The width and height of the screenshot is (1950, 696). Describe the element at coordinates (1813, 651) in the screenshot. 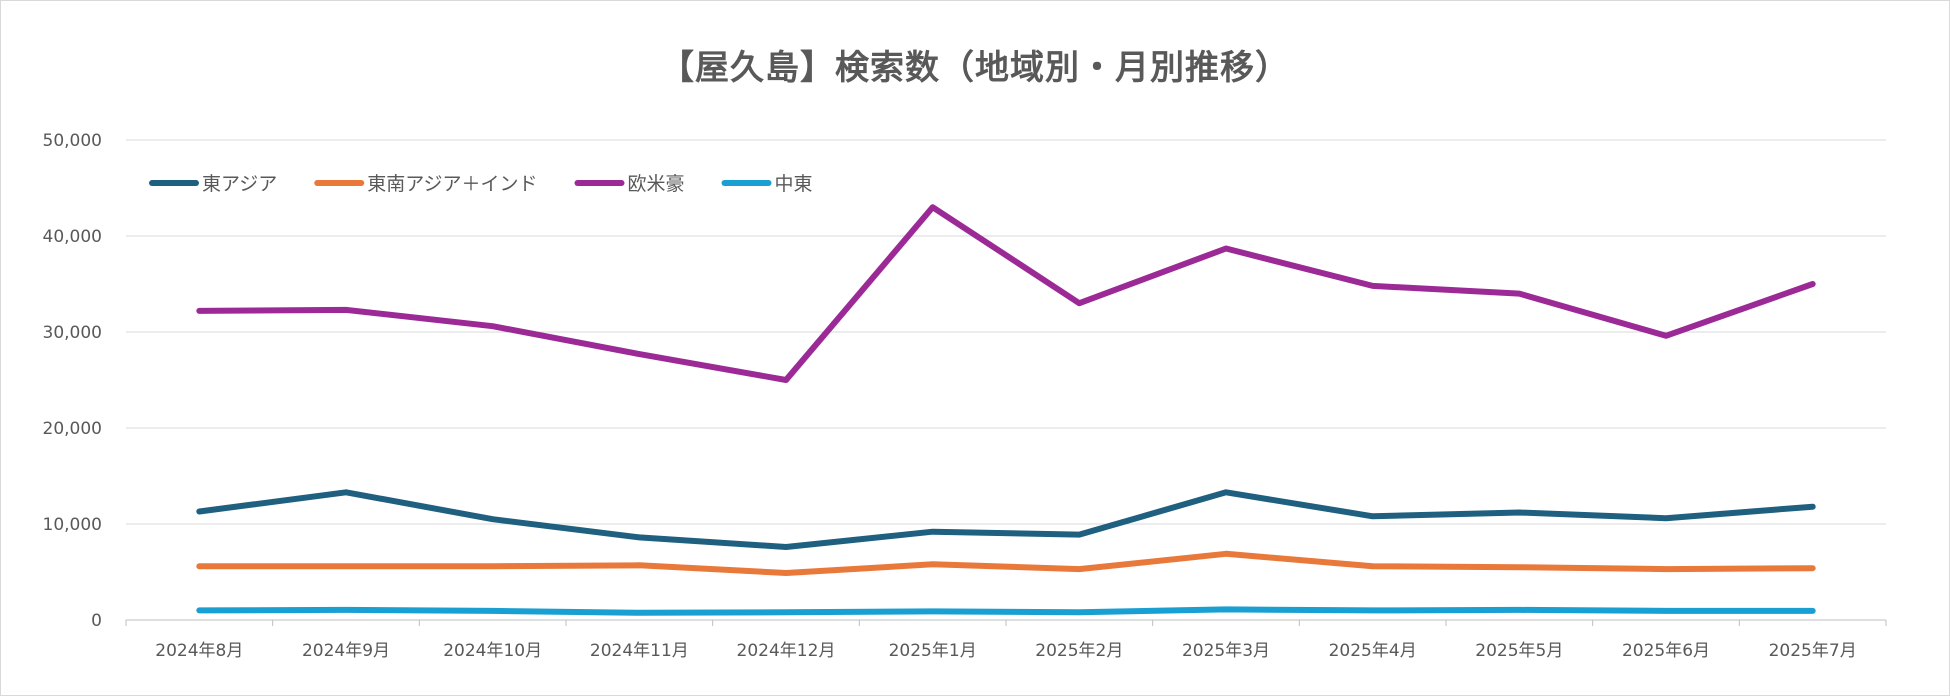

I see `x-tick-label: 2025年7月` at that location.